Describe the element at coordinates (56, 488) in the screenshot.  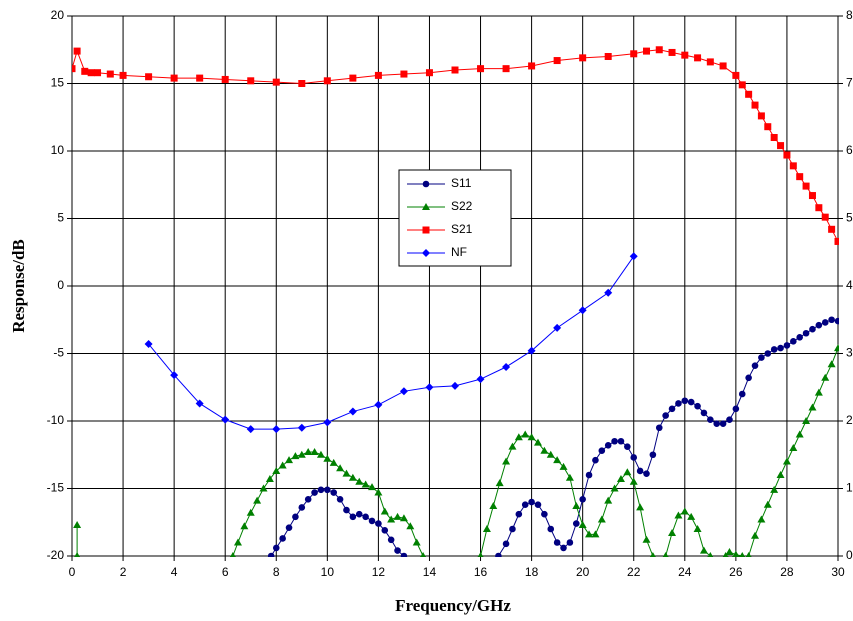
I see `y-tick-label: -15` at that location.